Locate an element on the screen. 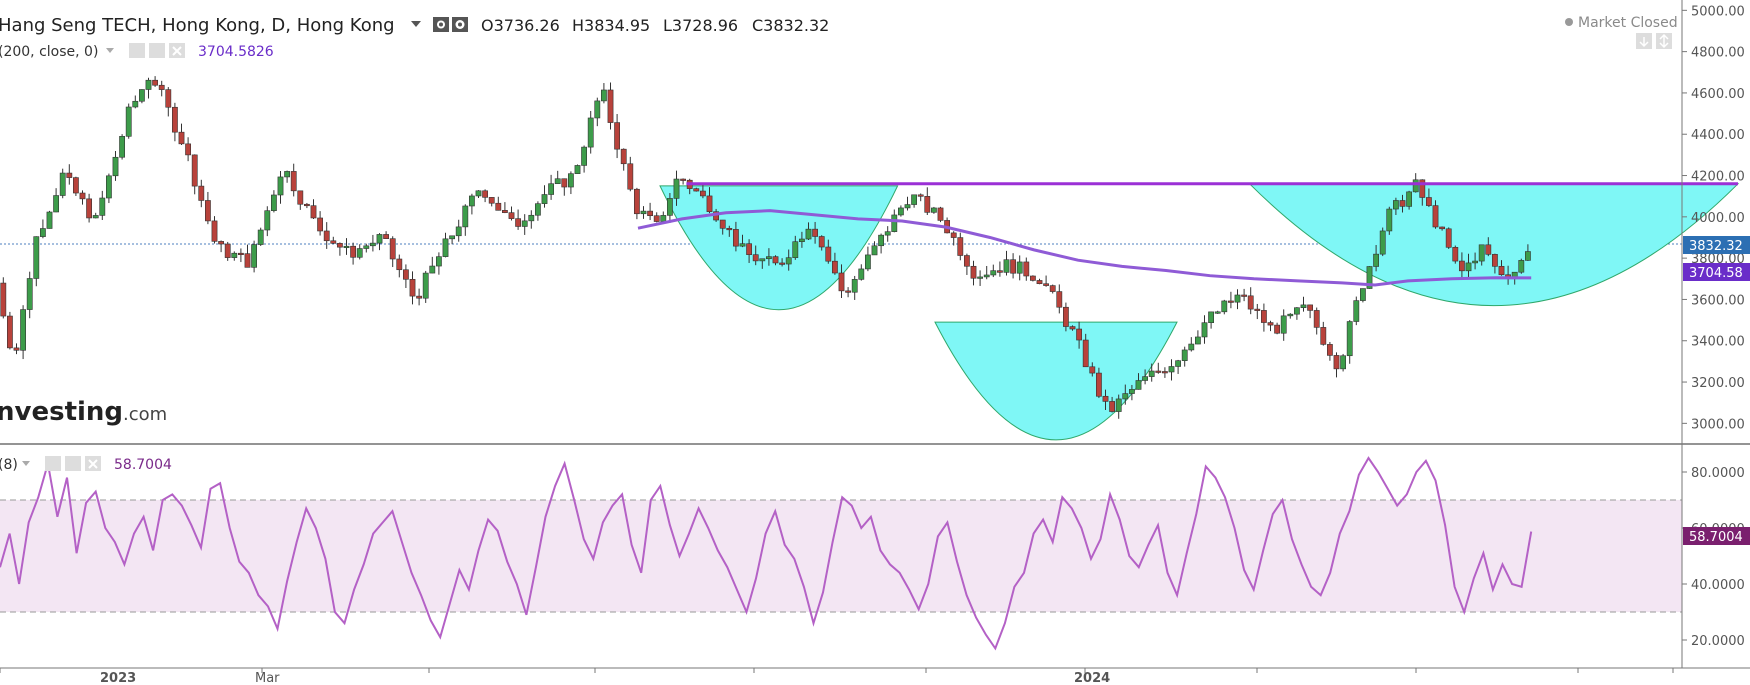 The height and width of the screenshot is (685, 1750). rsi-legend-icons is located at coordinates (73, 463).